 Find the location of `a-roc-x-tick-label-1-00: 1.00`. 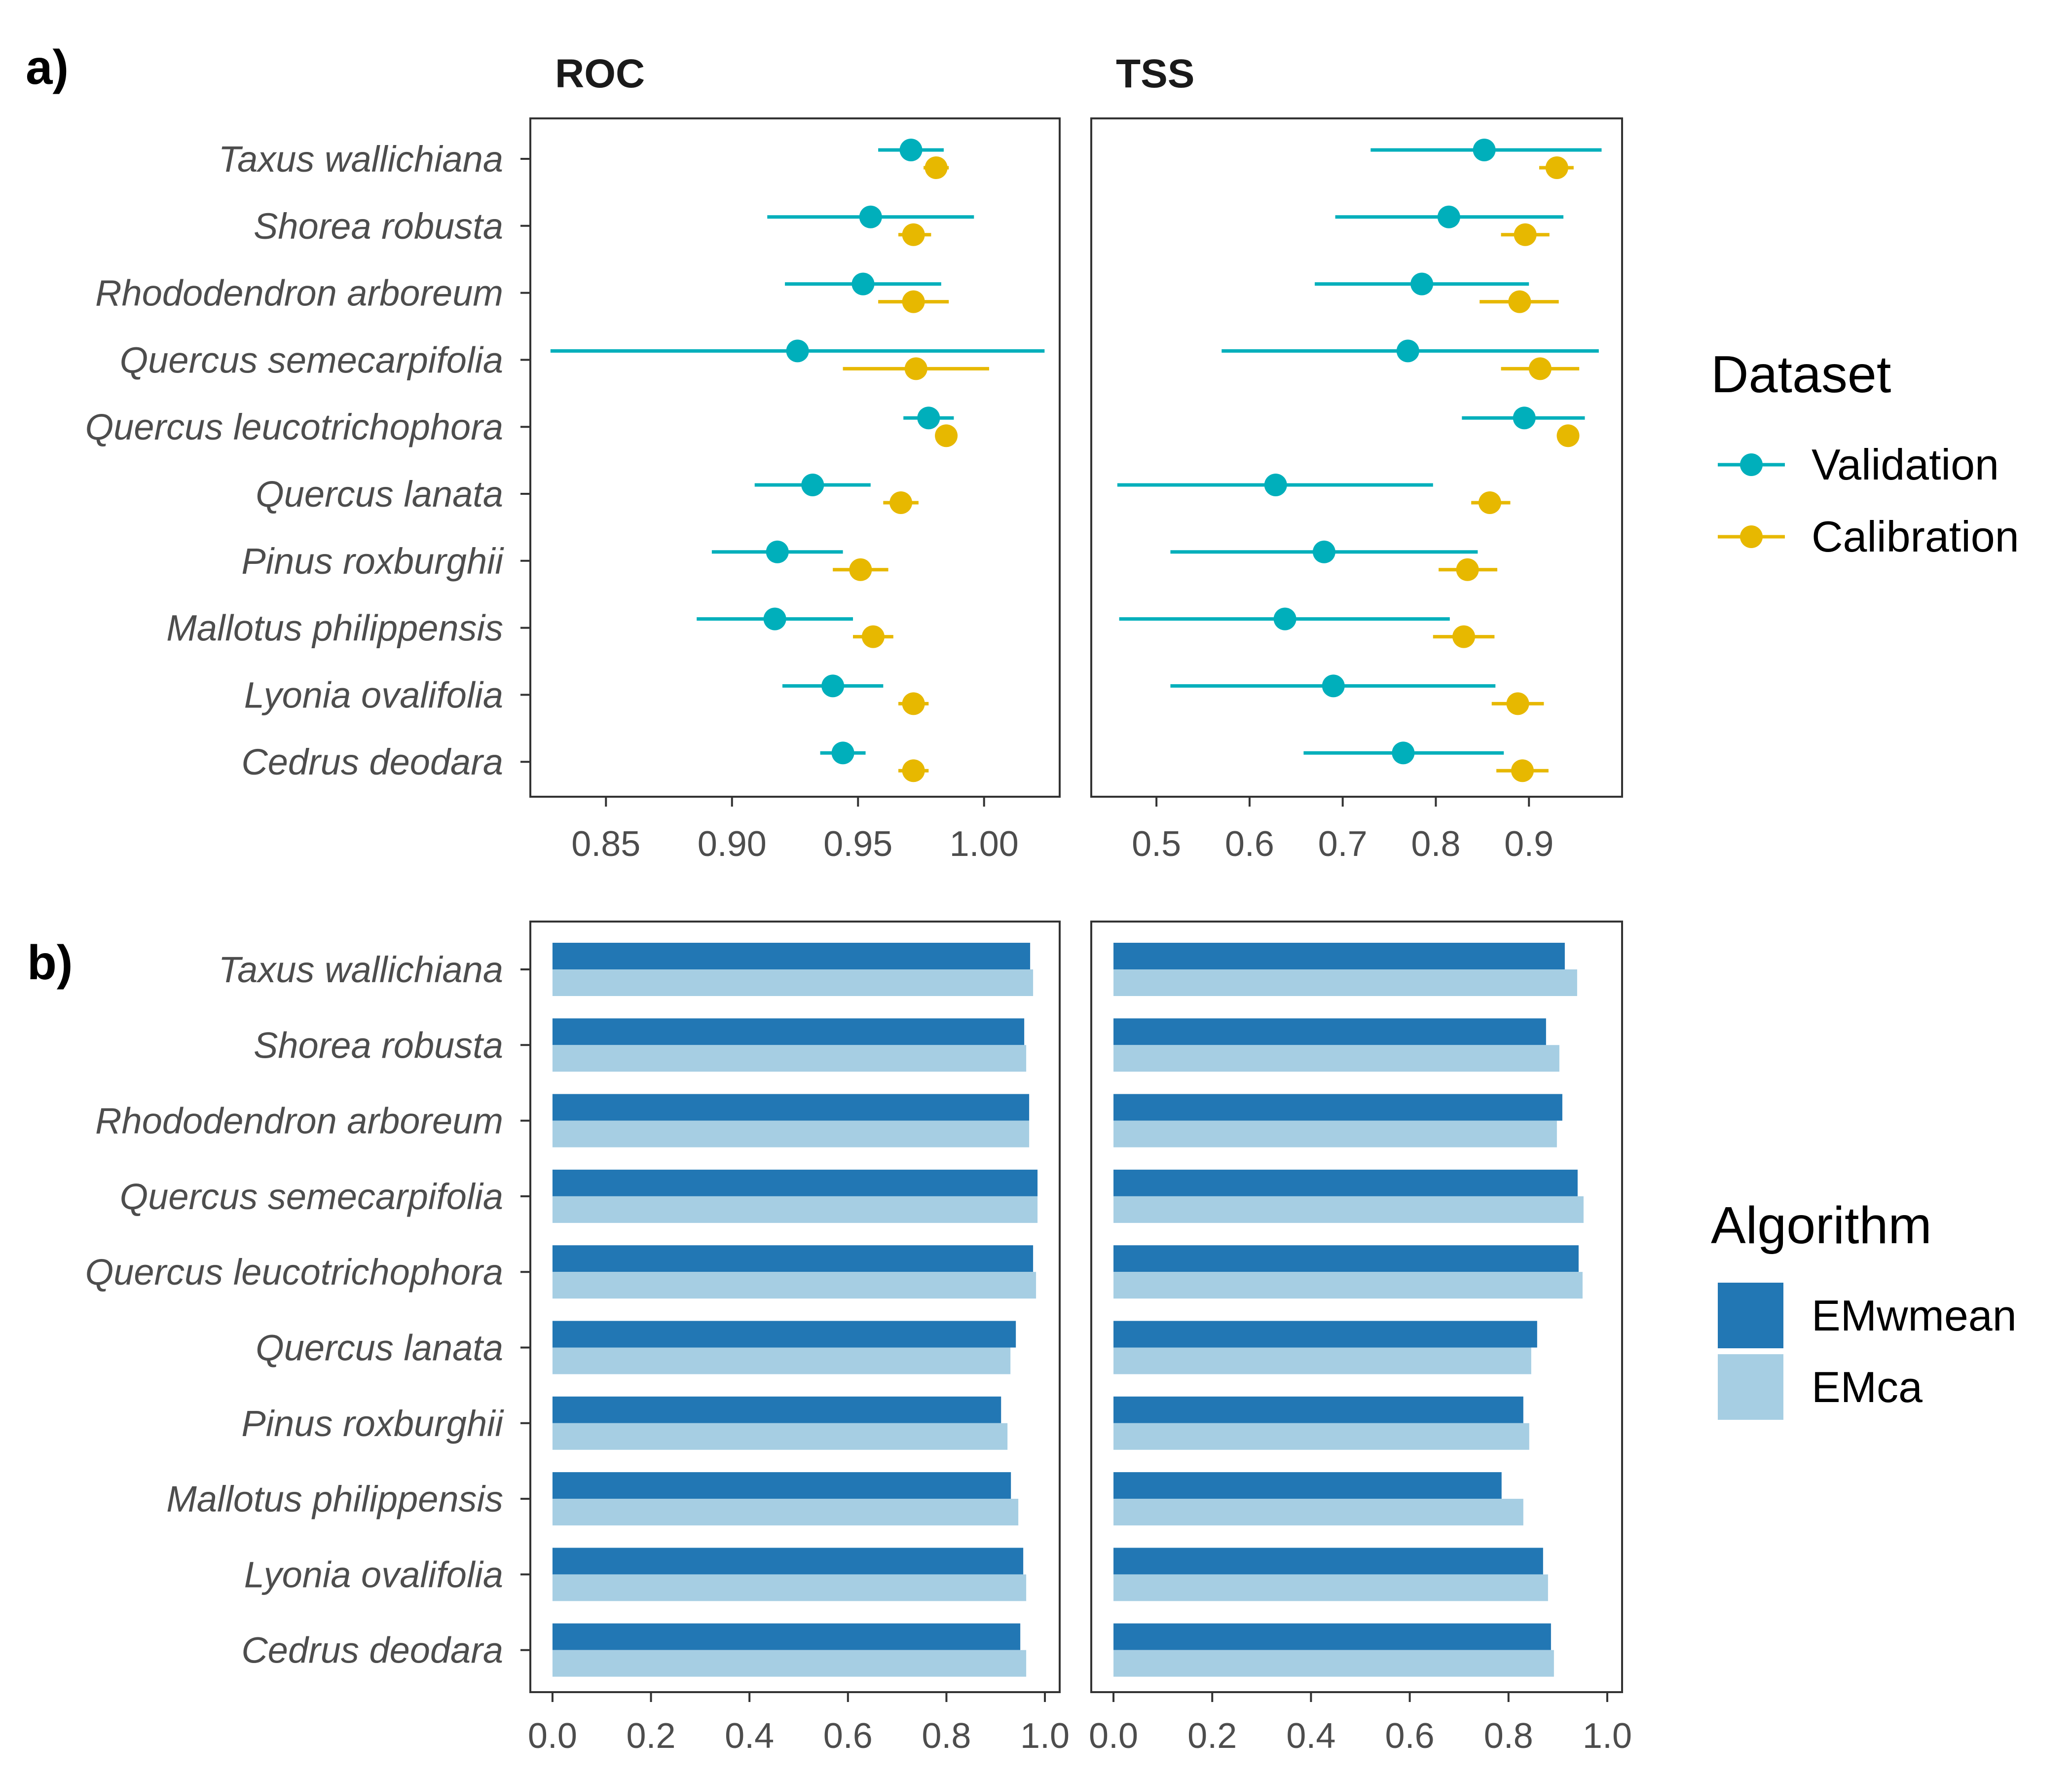

a-roc-x-tick-label-1-00: 1.00 is located at coordinates (985, 844).